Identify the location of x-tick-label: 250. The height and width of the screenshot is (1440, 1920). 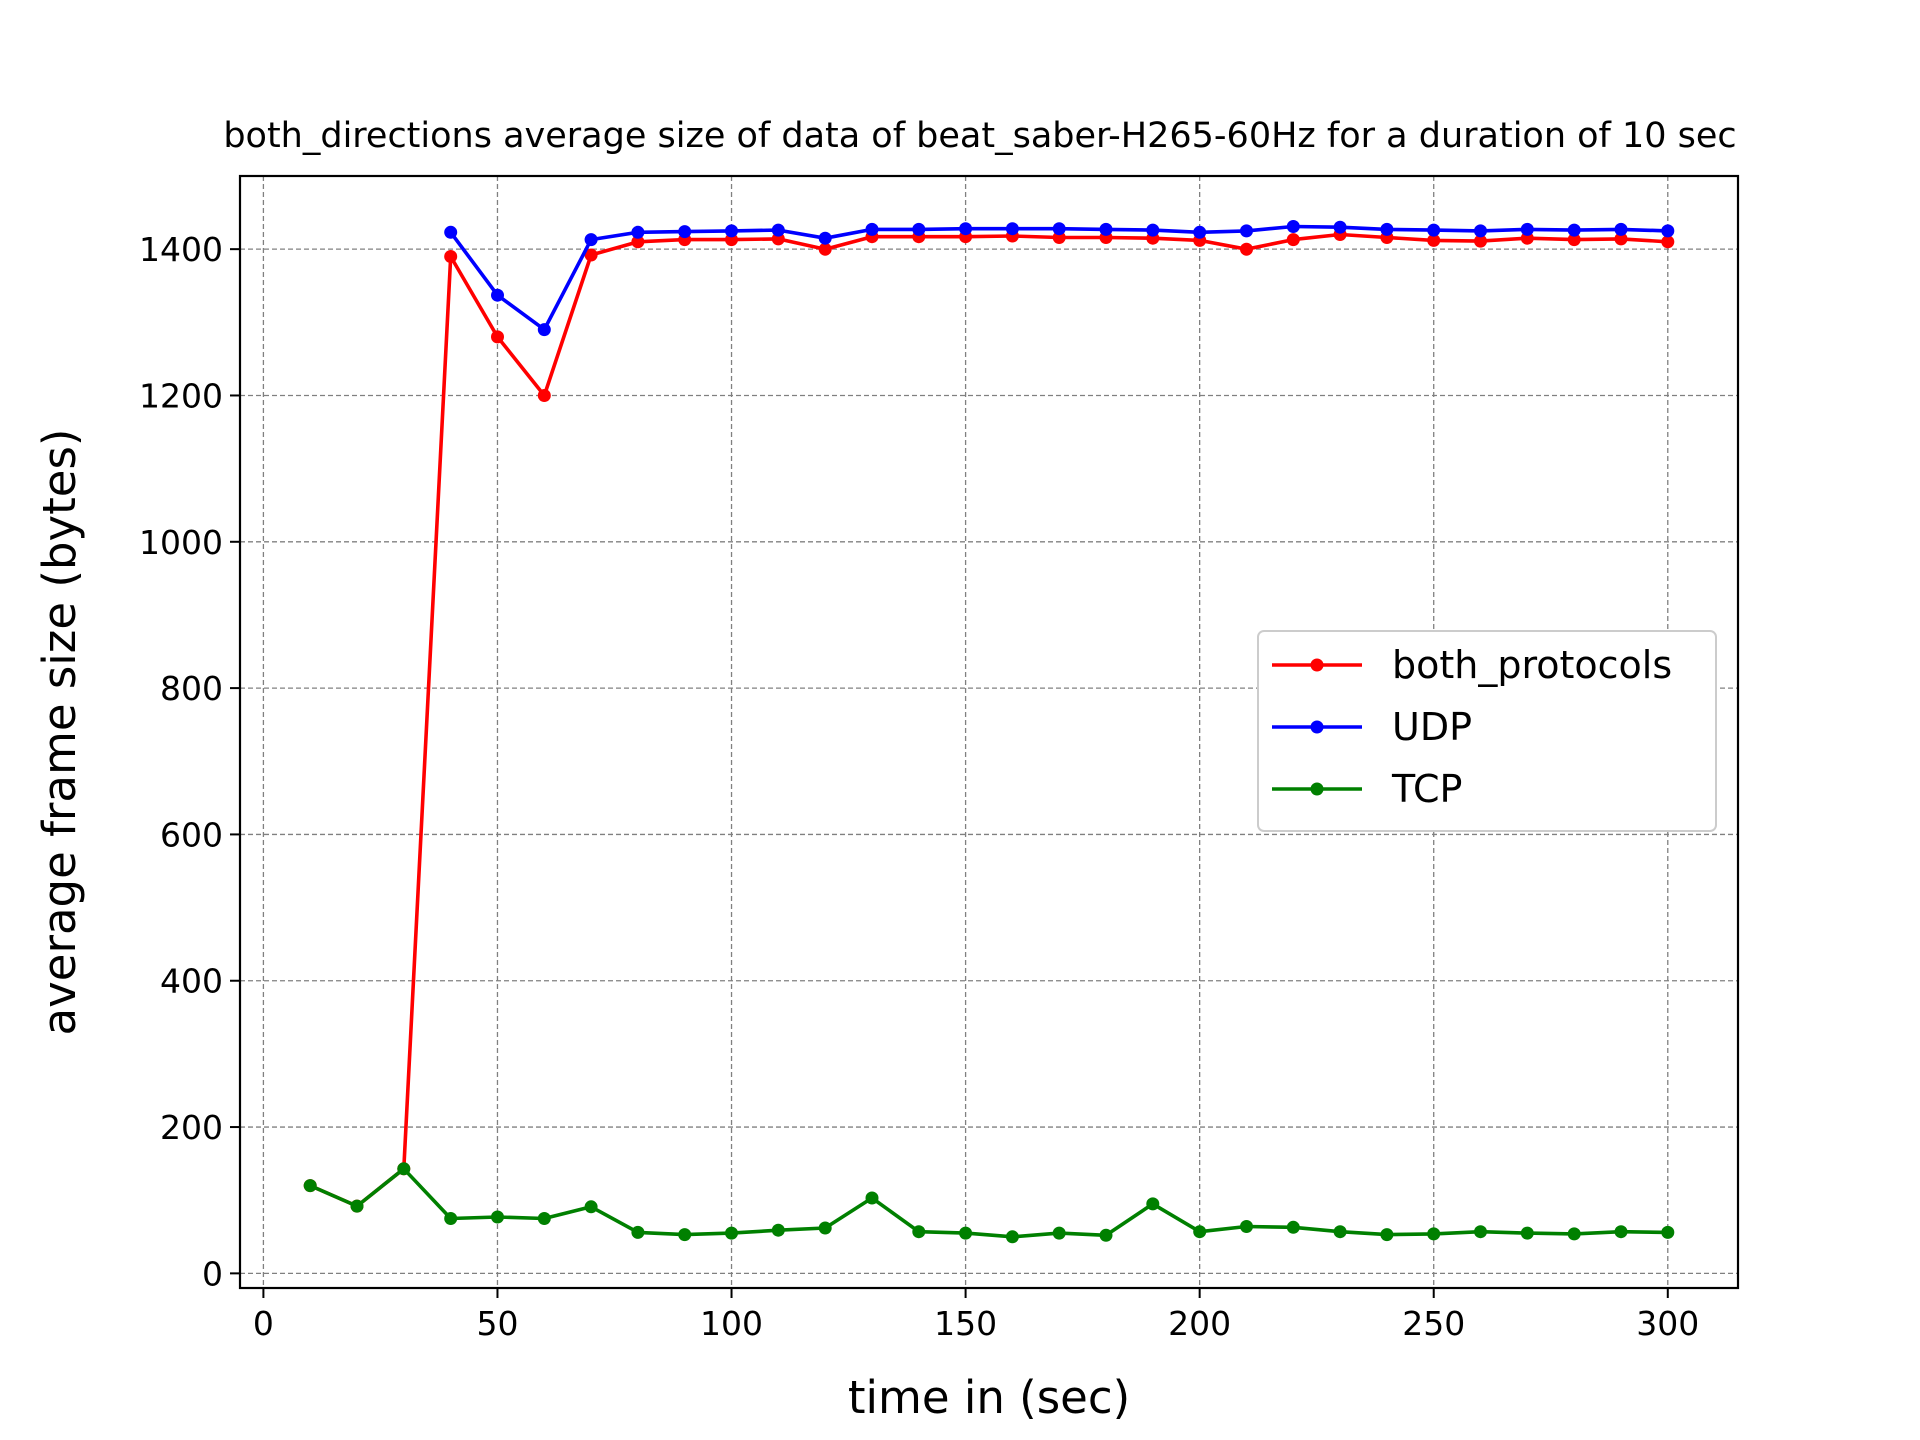
(1433, 1323).